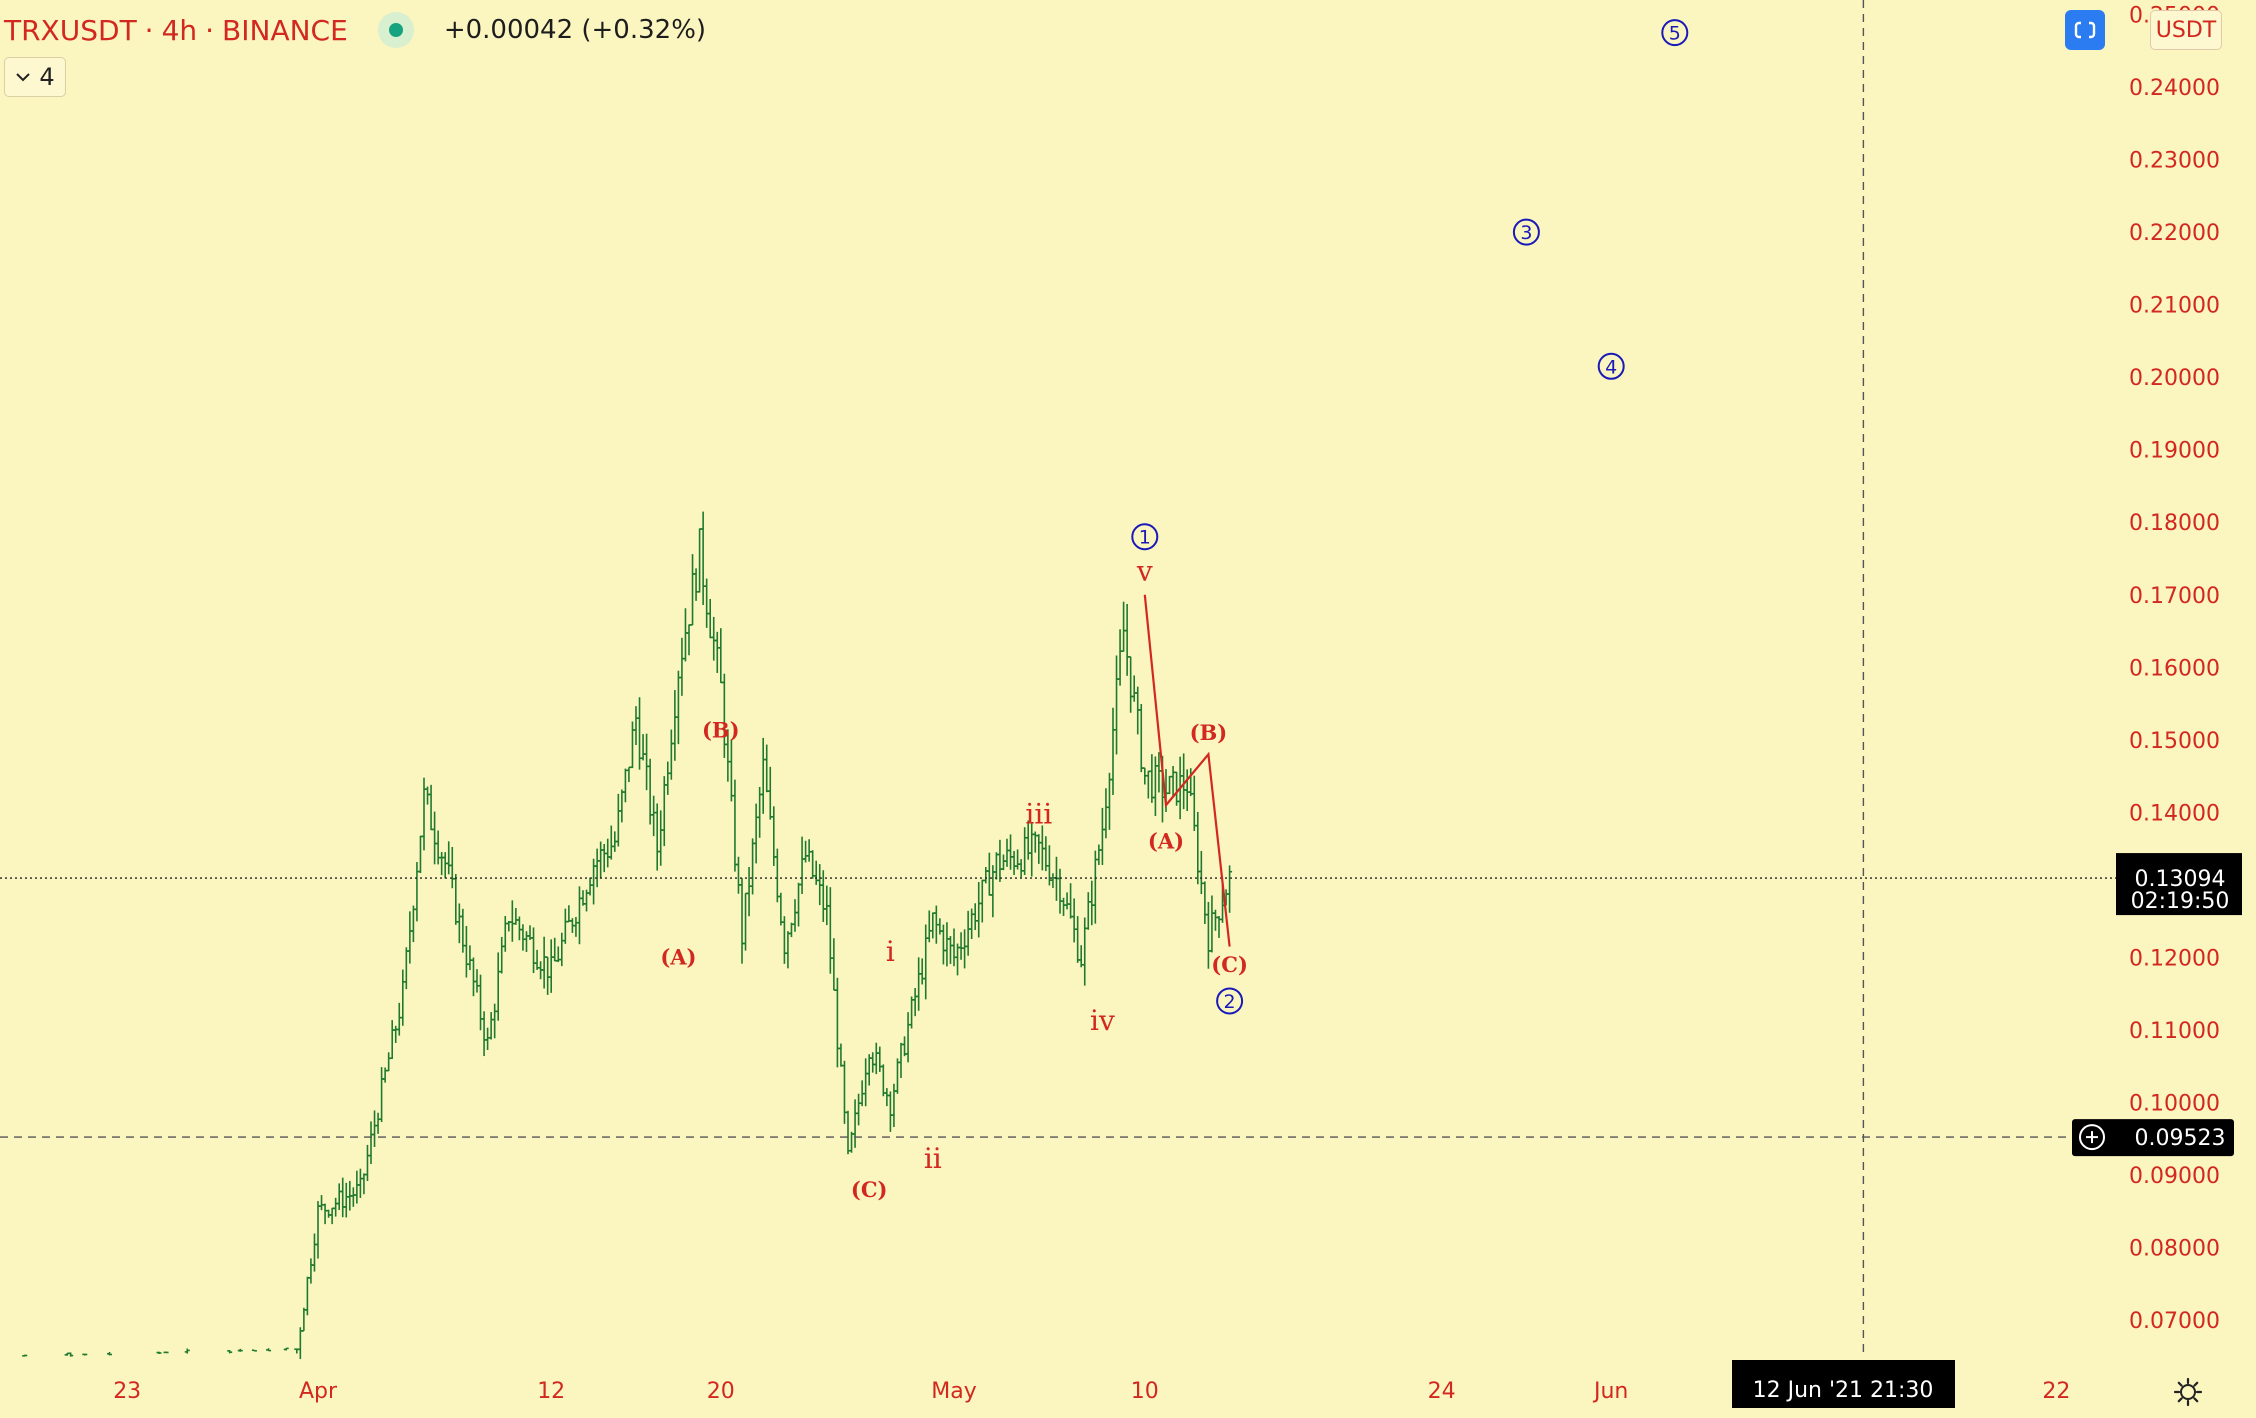 This screenshot has width=2256, height=1418. I want to click on wave-label-blue-number: 4, so click(1611, 367).